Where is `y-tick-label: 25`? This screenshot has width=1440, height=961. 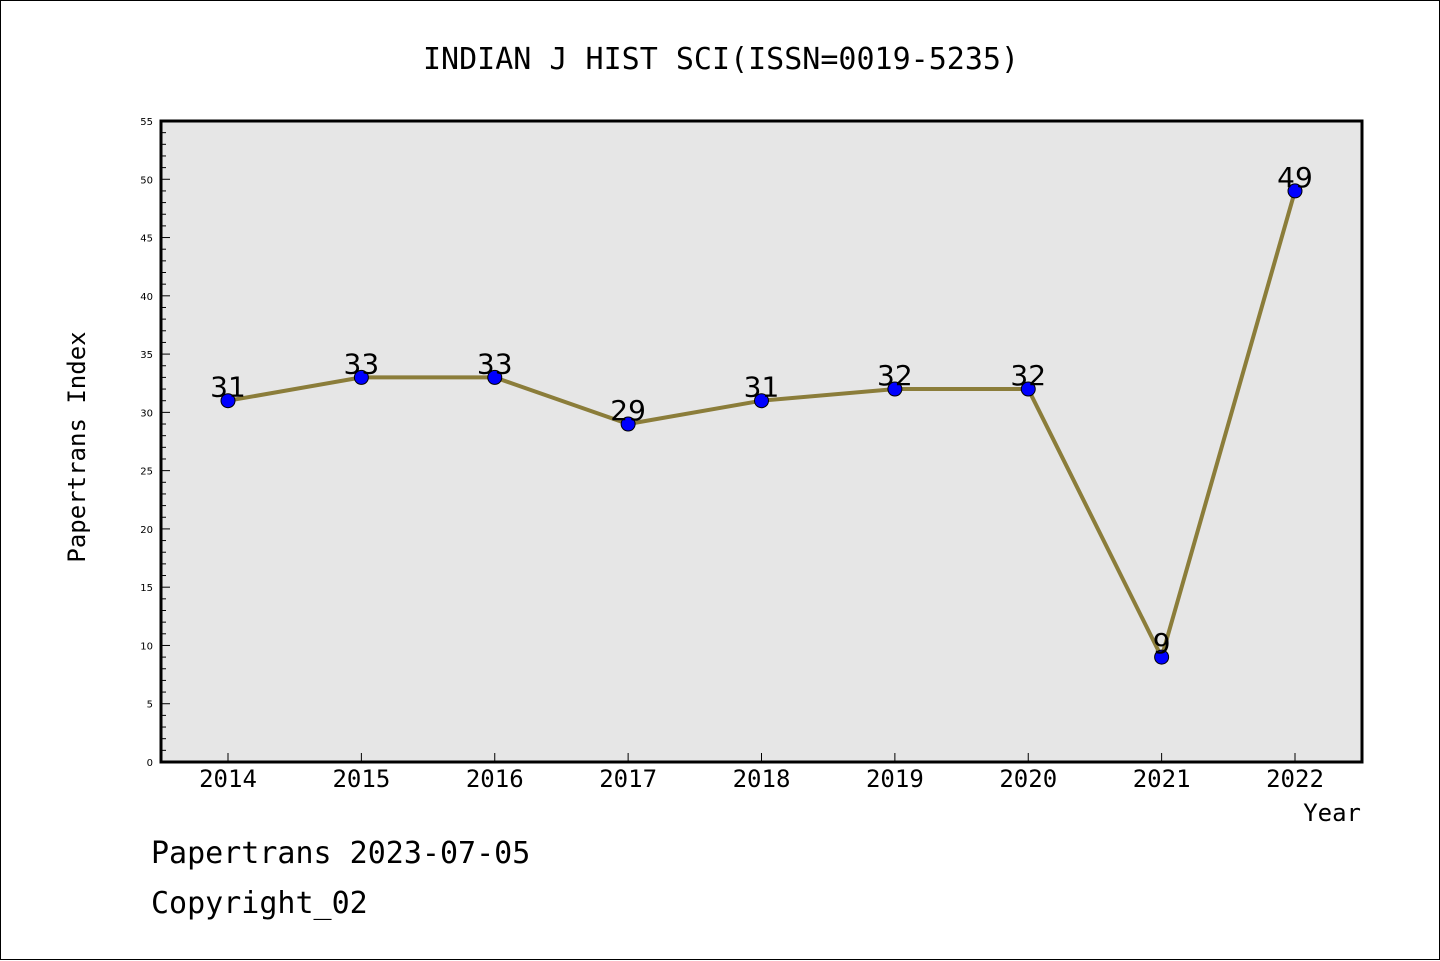
y-tick-label: 25 is located at coordinates (146, 472).